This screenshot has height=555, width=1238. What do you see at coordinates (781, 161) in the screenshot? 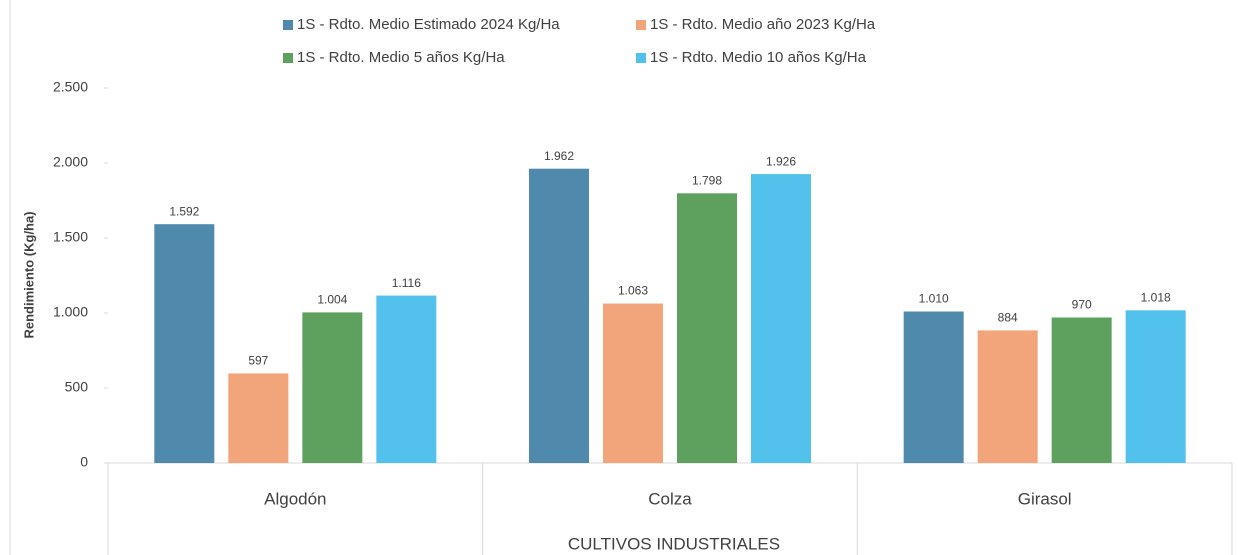
I see `value-label: 1.926` at bounding box center [781, 161].